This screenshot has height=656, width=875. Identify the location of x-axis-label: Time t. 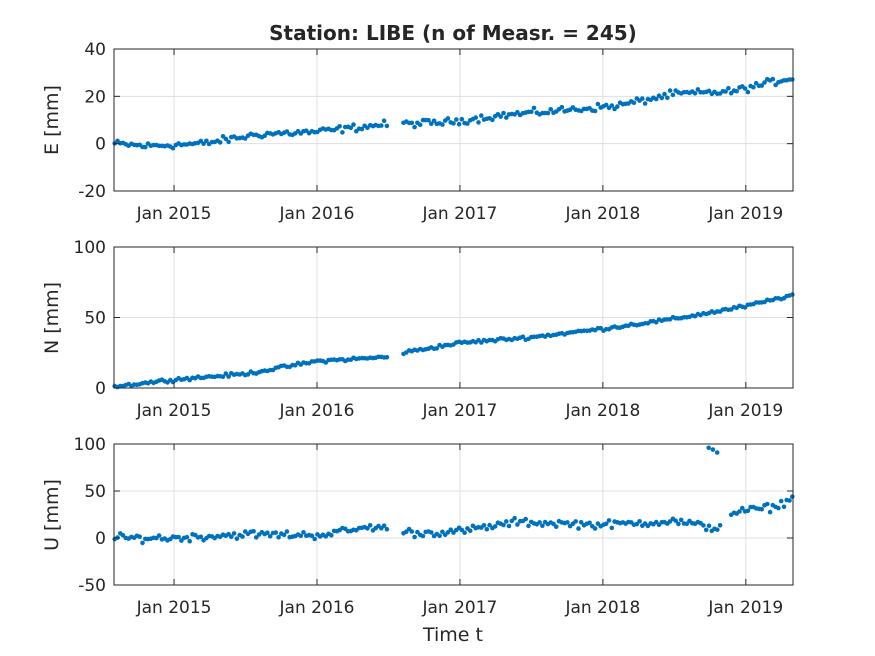
(452, 635).